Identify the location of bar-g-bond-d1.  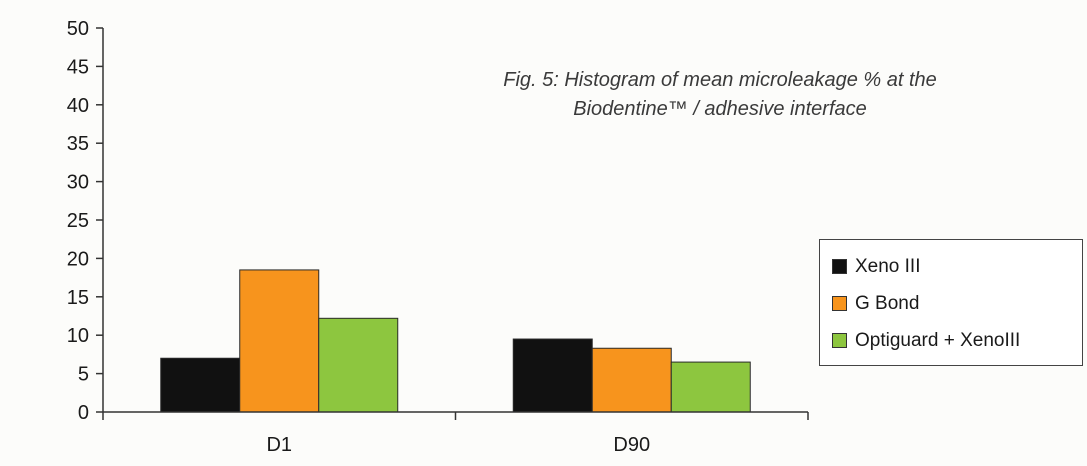
(279, 341).